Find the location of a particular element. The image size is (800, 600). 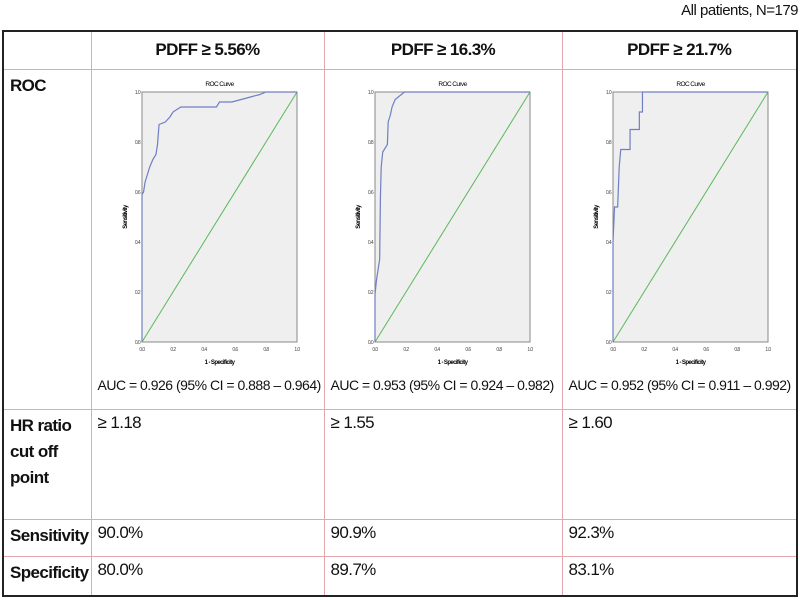

auc-text: AUC = 0.952 (95% CI = 0.911 – 0.992) is located at coordinates (680, 384).